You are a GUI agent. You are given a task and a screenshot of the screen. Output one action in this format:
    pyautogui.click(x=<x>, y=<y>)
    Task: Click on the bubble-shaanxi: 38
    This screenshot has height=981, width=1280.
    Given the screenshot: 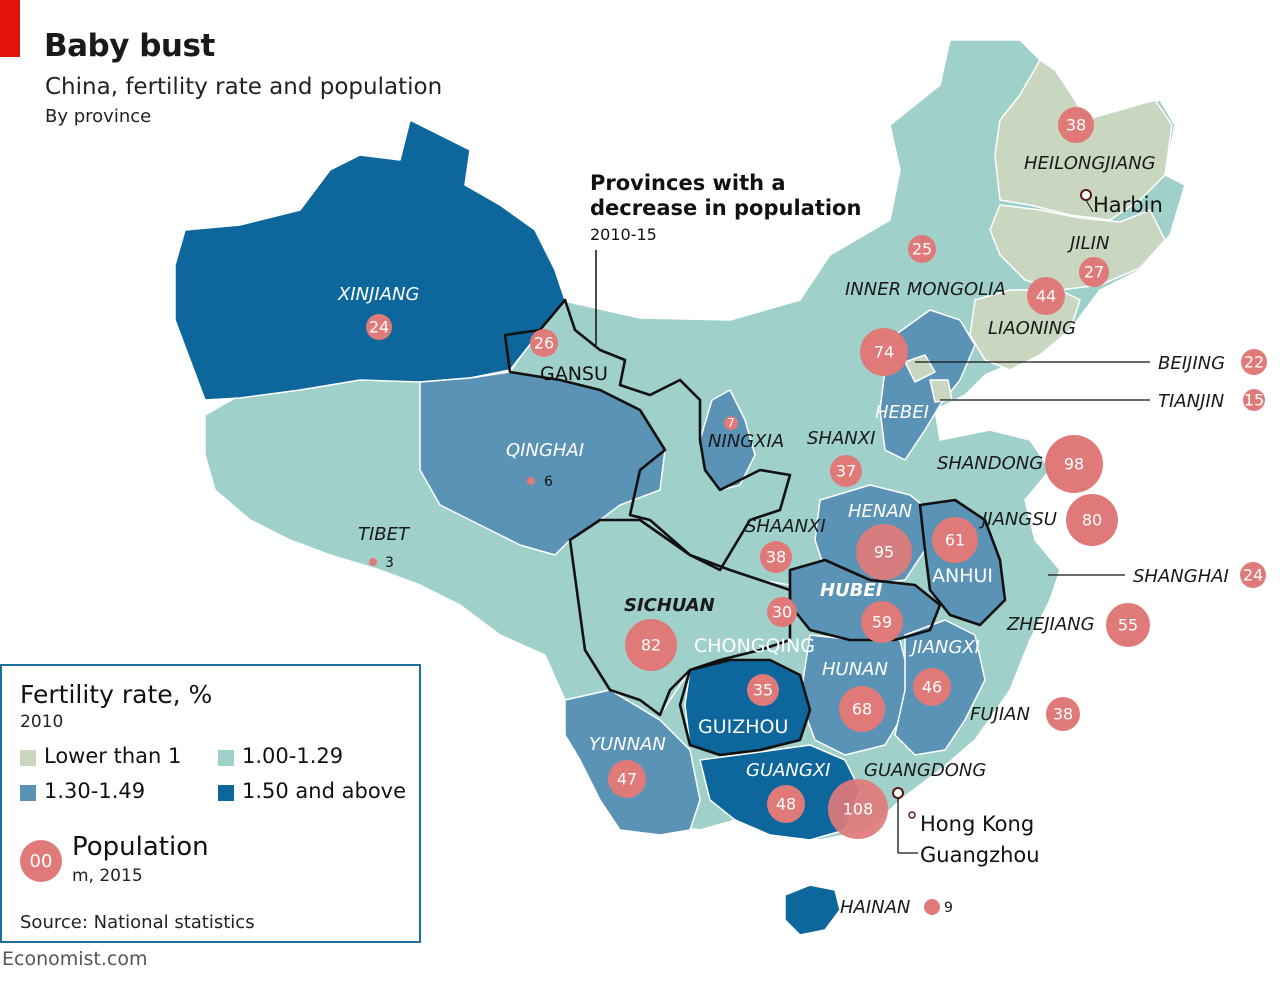 What is the action you would take?
    pyautogui.click(x=776, y=557)
    